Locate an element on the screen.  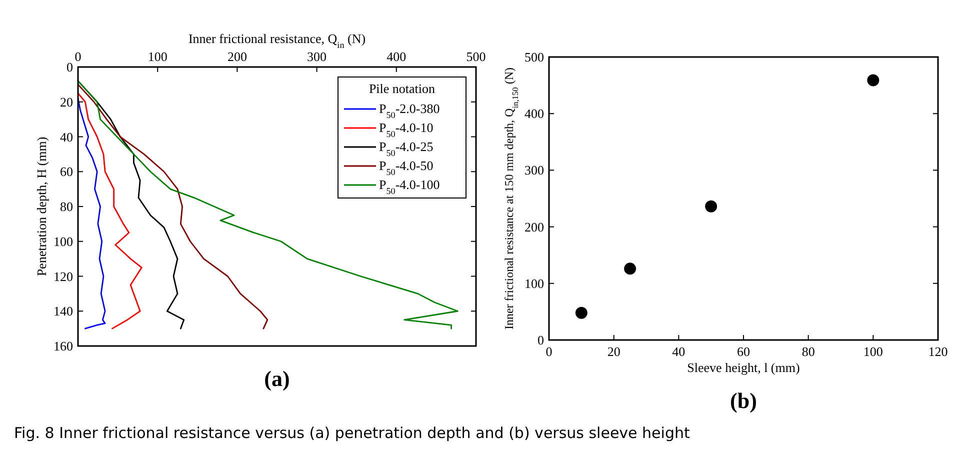
x-tick-label: 60 is located at coordinates (743, 351).